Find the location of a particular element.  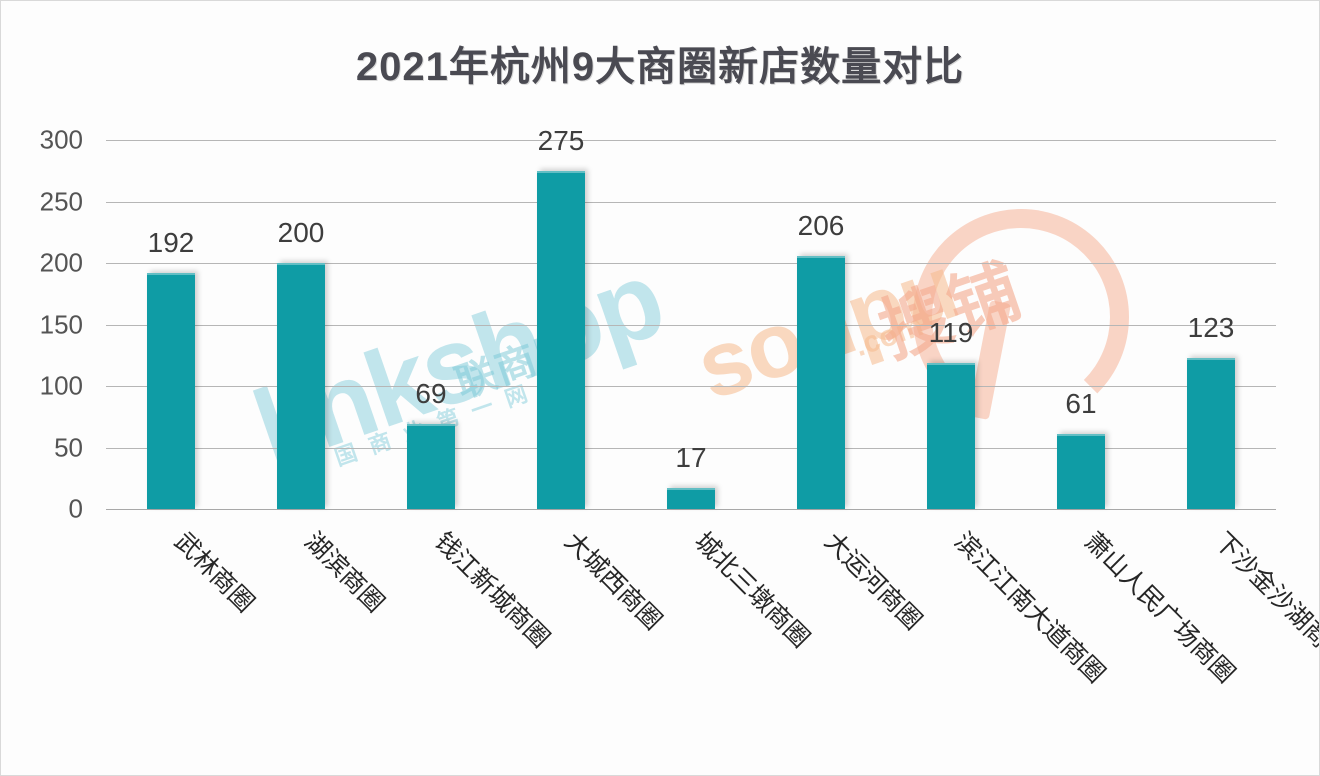

bar-value-label: 275 is located at coordinates (561, 140).